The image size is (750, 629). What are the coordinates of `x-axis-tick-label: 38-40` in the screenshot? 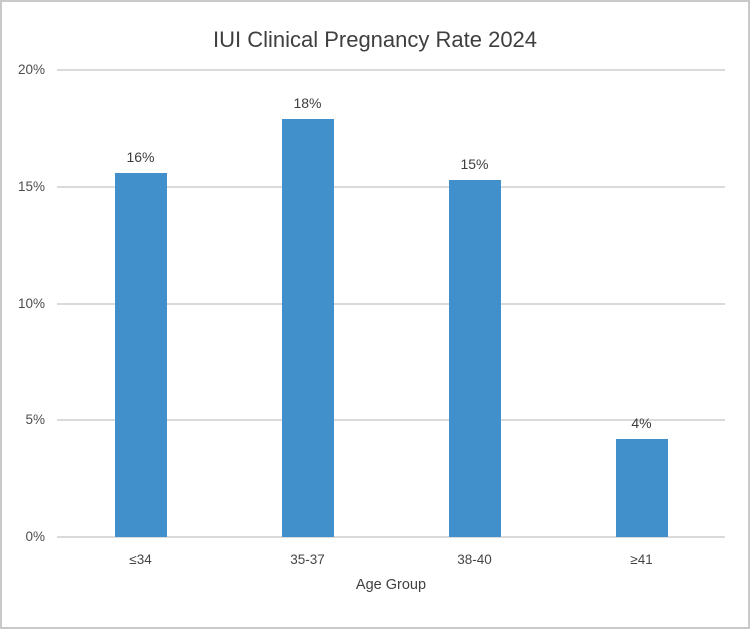 It's located at (474, 559).